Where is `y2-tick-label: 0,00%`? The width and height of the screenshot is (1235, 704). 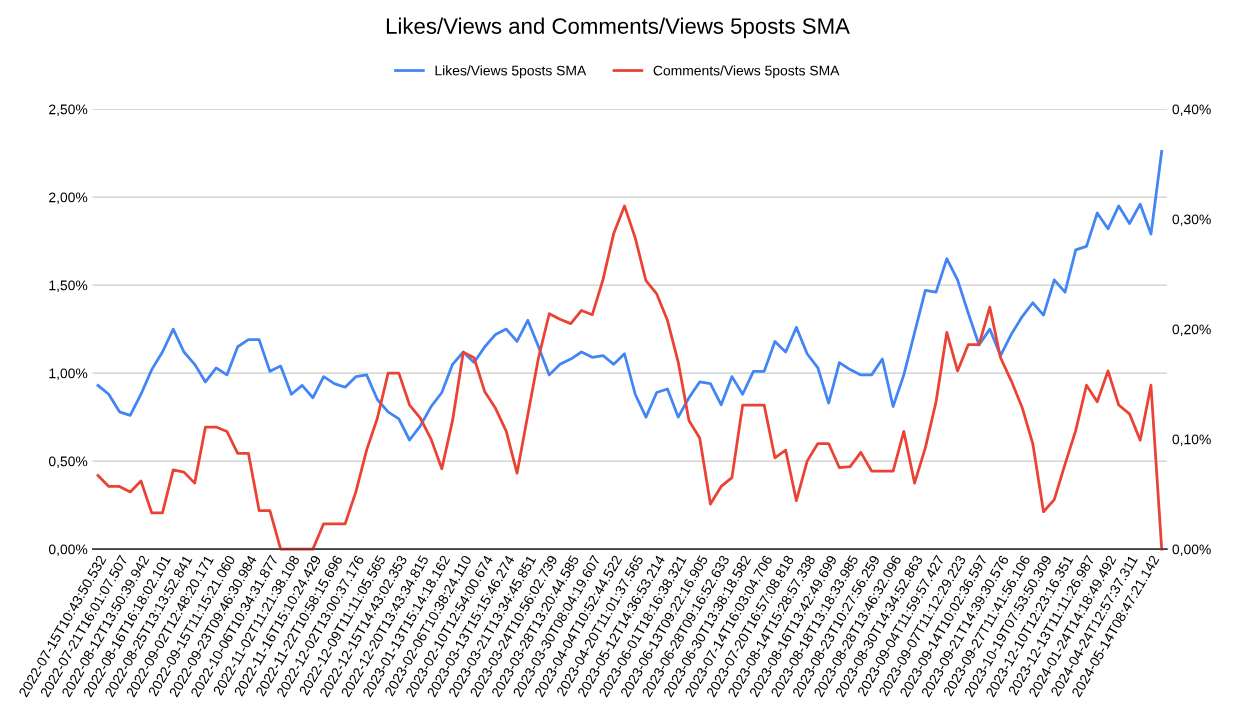 y2-tick-label: 0,00% is located at coordinates (1191, 550).